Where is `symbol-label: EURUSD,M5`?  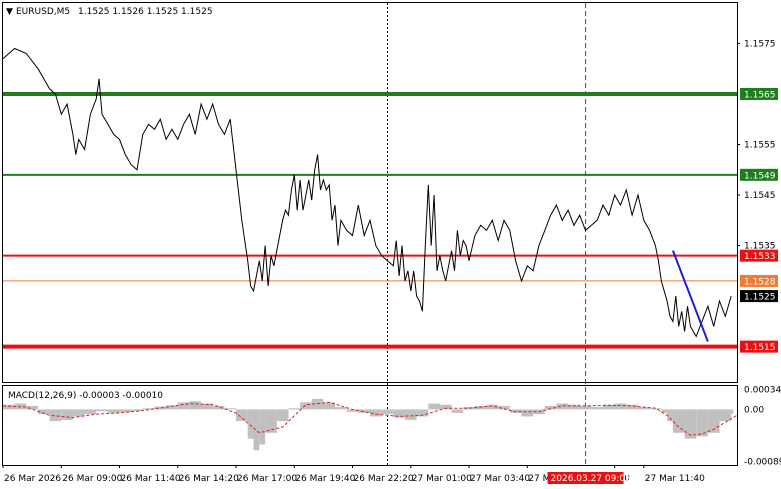
symbol-label: EURUSD,M5 is located at coordinates (43, 12).